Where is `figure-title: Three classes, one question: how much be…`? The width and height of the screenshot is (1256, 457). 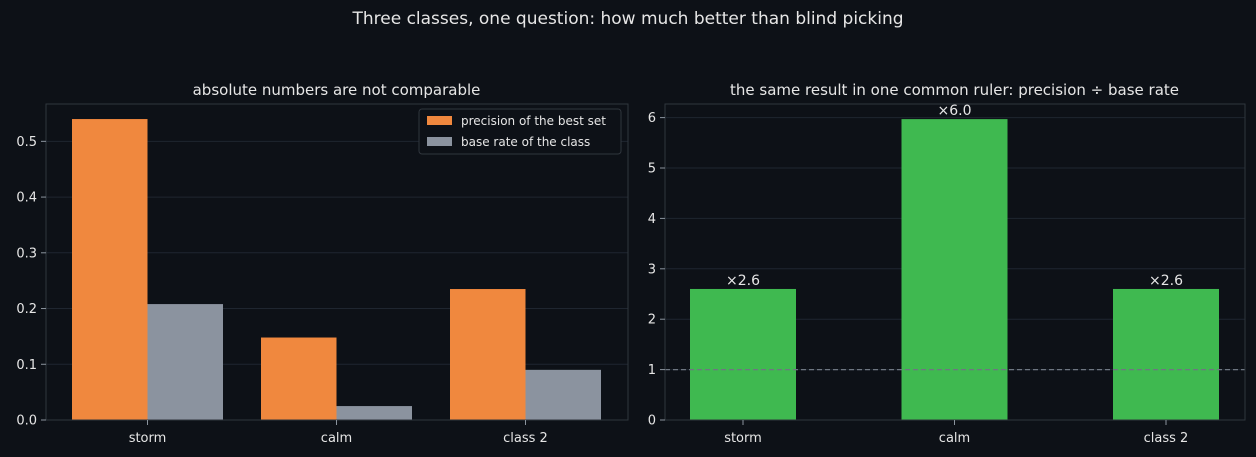
figure-title: Three classes, one question: how much be… is located at coordinates (628, 19).